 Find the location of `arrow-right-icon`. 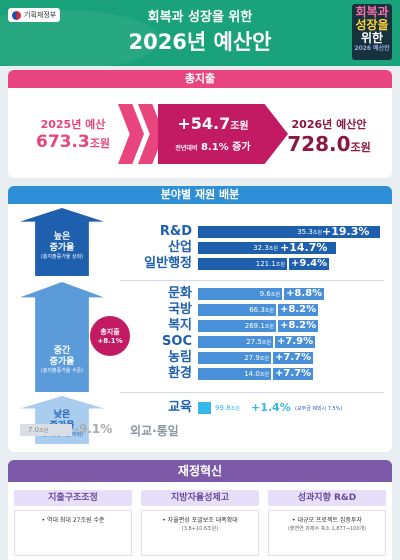

arrow-right-icon is located at coordinates (223, 134).